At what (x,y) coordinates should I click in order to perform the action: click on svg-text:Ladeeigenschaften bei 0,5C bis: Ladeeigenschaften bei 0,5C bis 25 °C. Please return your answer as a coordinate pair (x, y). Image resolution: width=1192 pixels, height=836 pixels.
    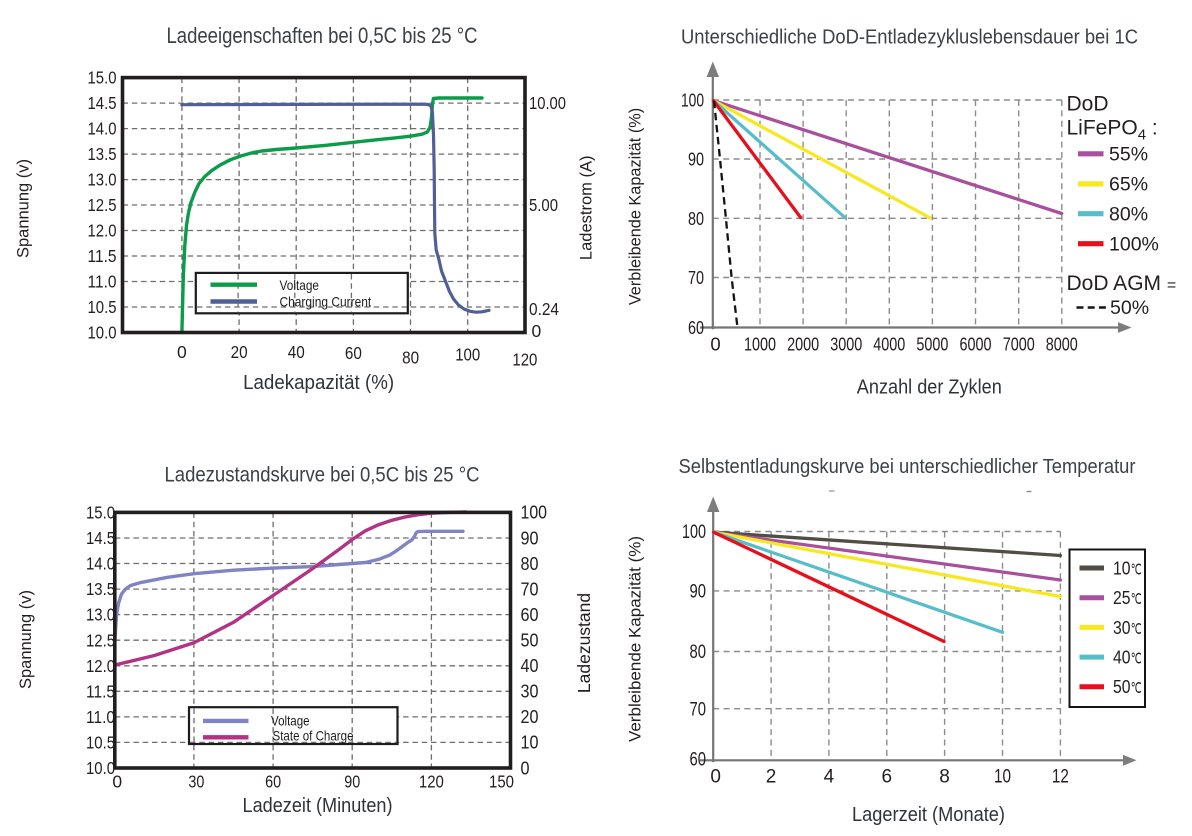
    Looking at the image, I should click on (322, 35).